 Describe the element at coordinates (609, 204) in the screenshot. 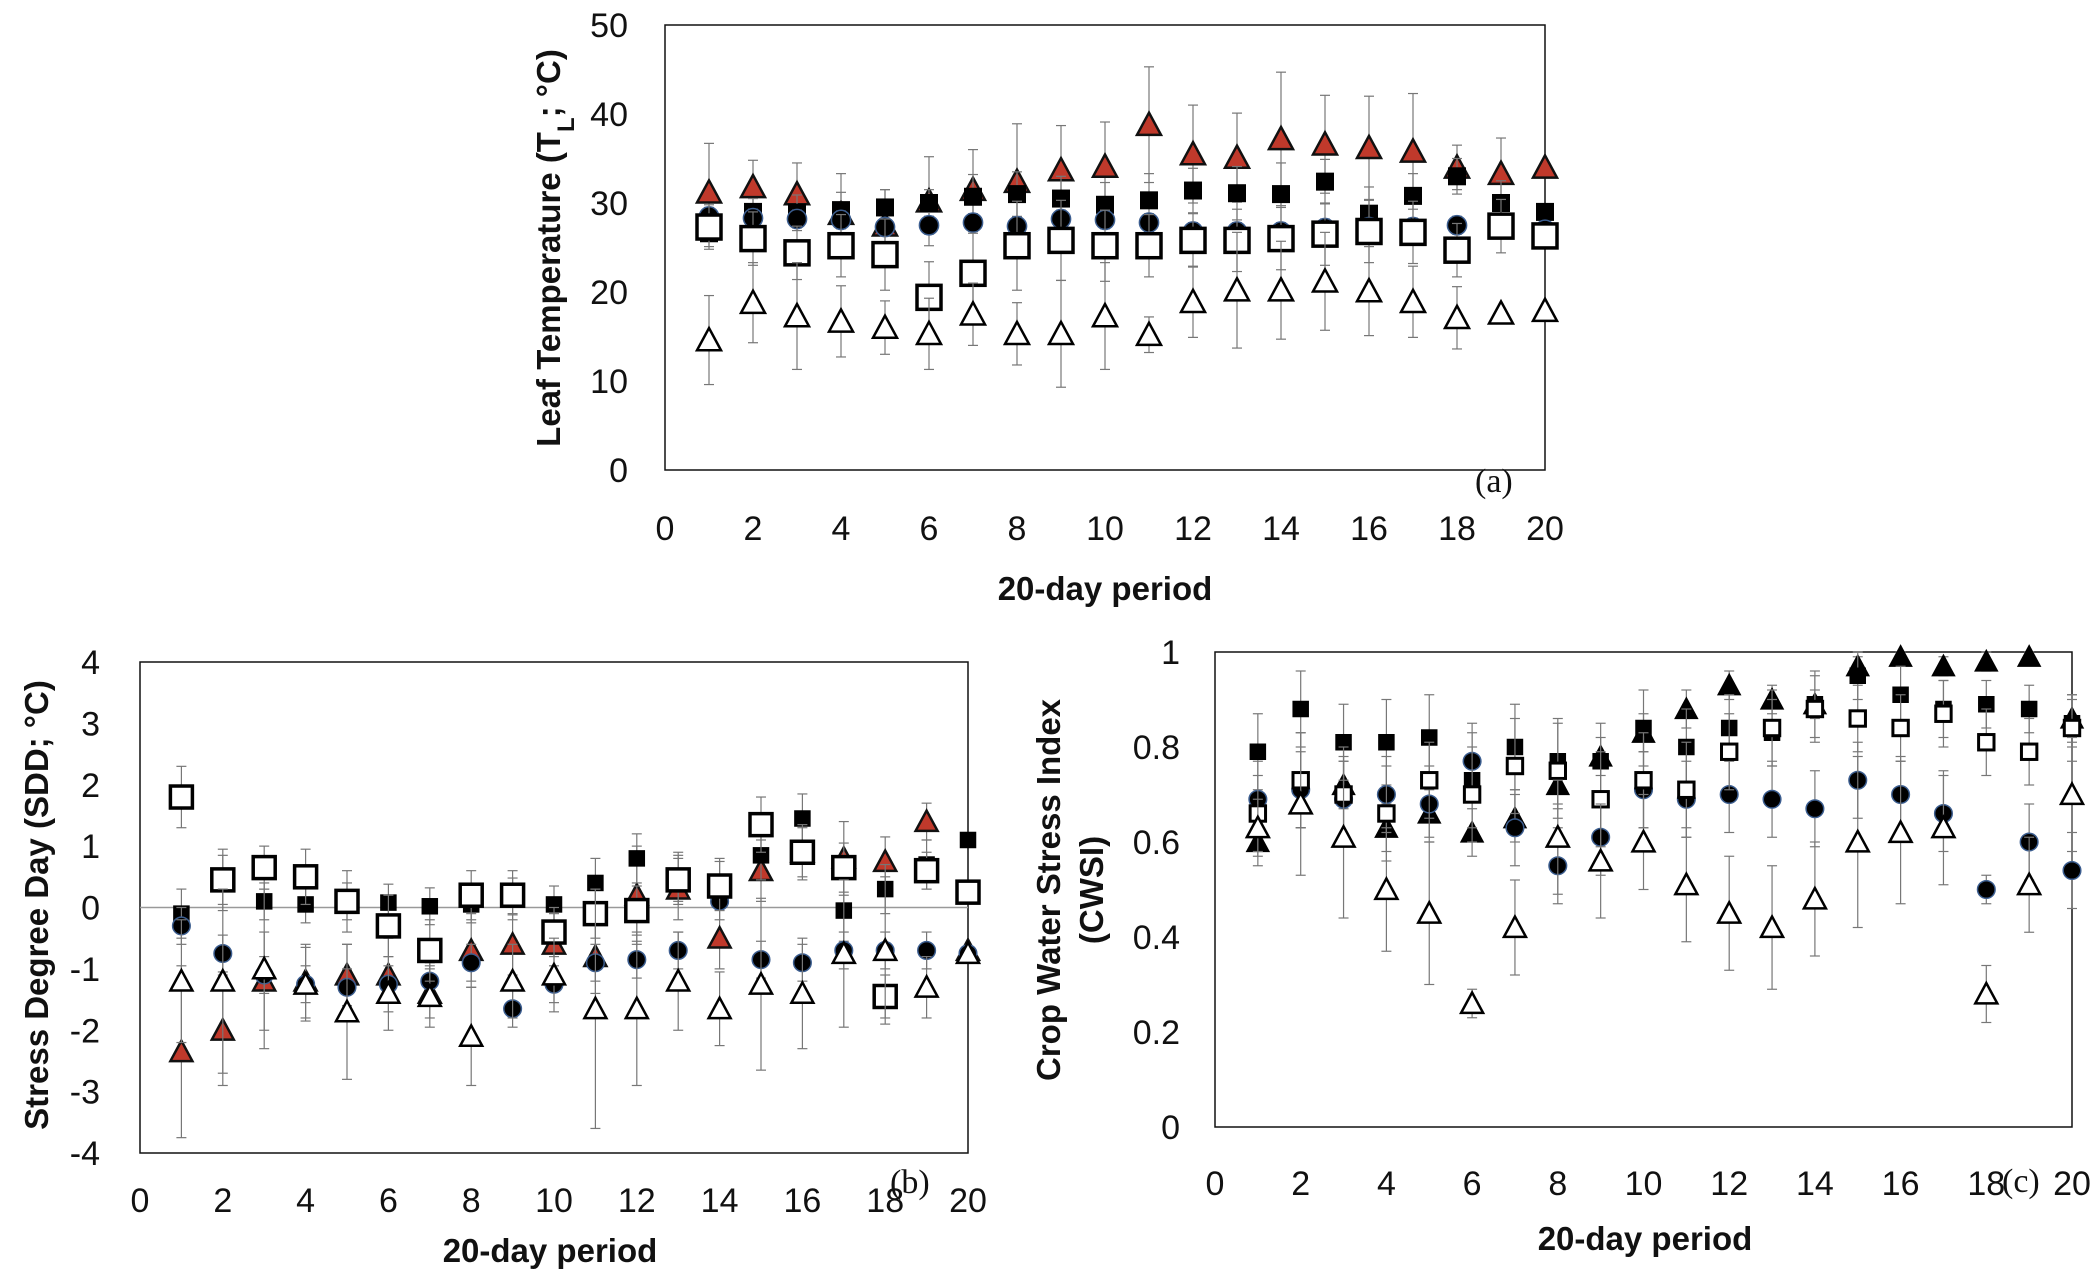

I see `panel-a-y-tick-label: 30` at that location.